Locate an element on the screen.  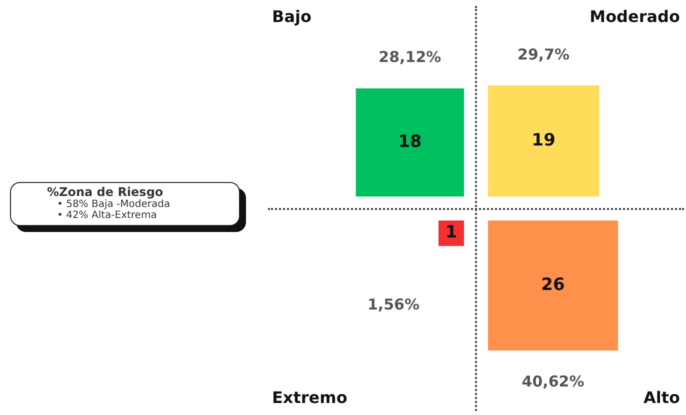
category-label: Extremo is located at coordinates (310, 398).